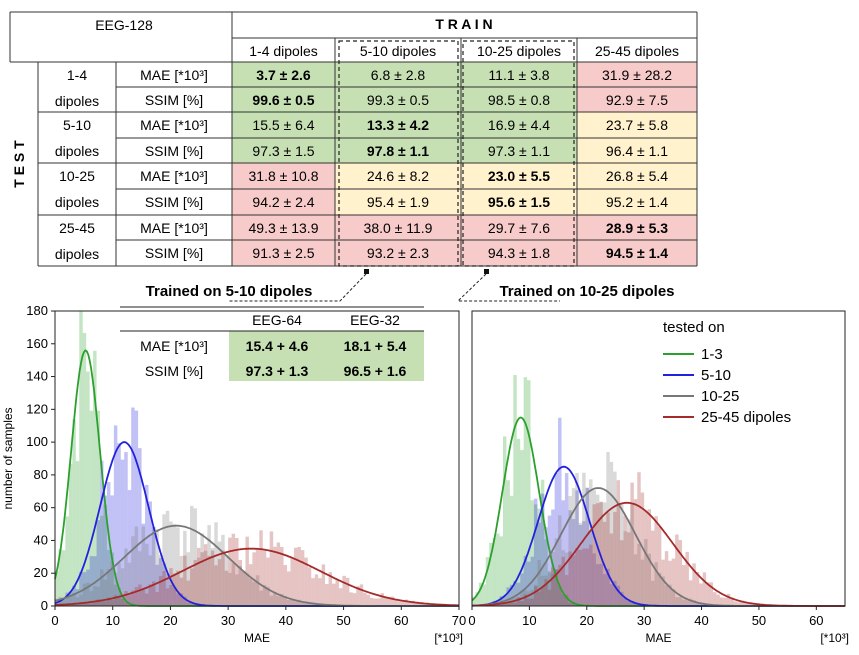  I want to click on x-axis-label: MAE, so click(658, 638).